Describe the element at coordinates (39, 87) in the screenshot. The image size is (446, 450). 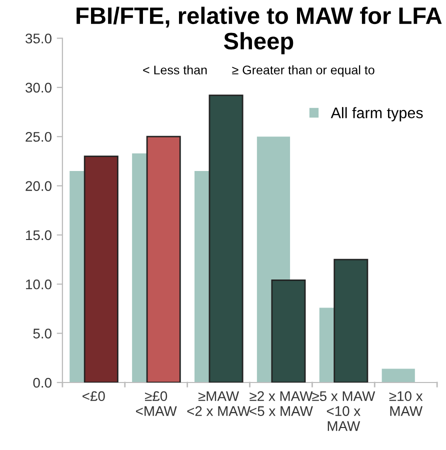
I see `y-tick-label: 30.0` at that location.